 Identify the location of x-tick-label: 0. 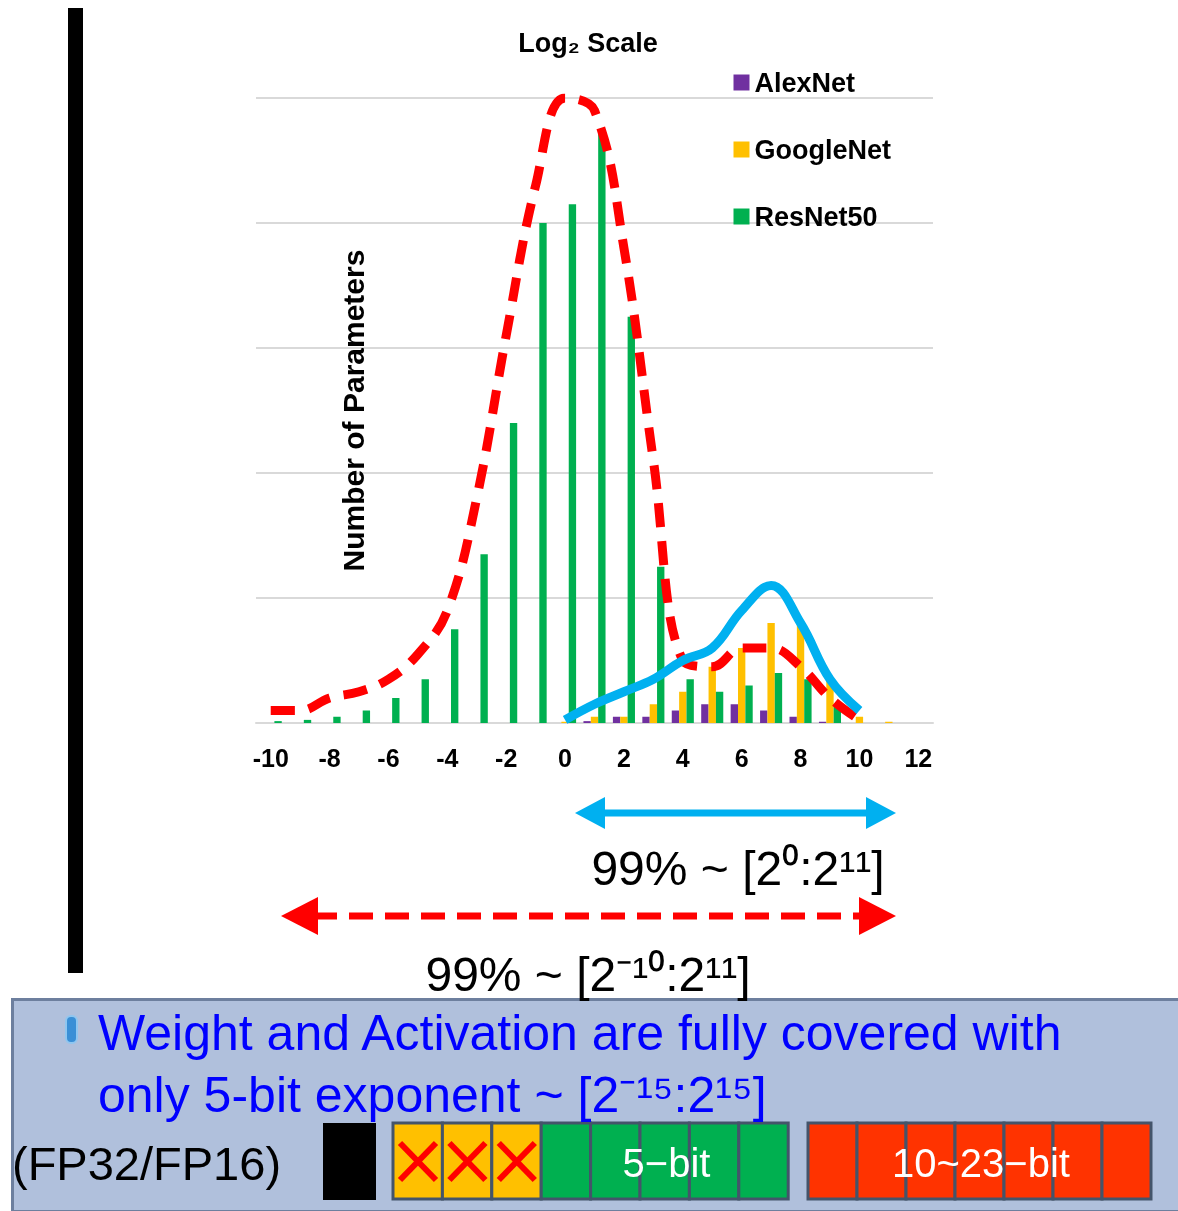
(565, 757).